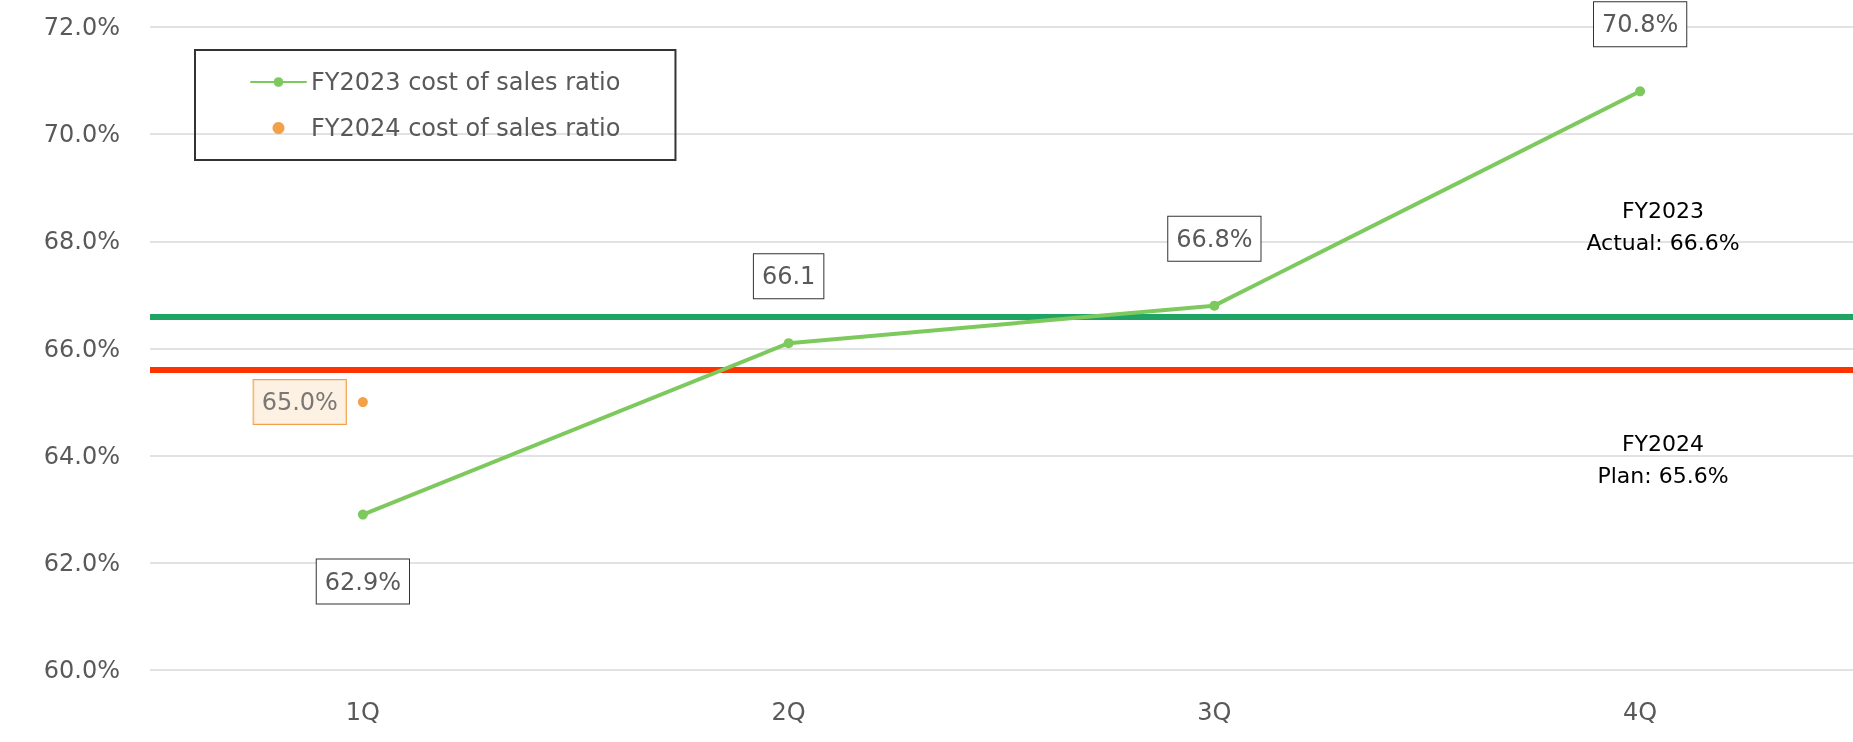  I want to click on x-tick-label: 2Q, so click(788, 712).